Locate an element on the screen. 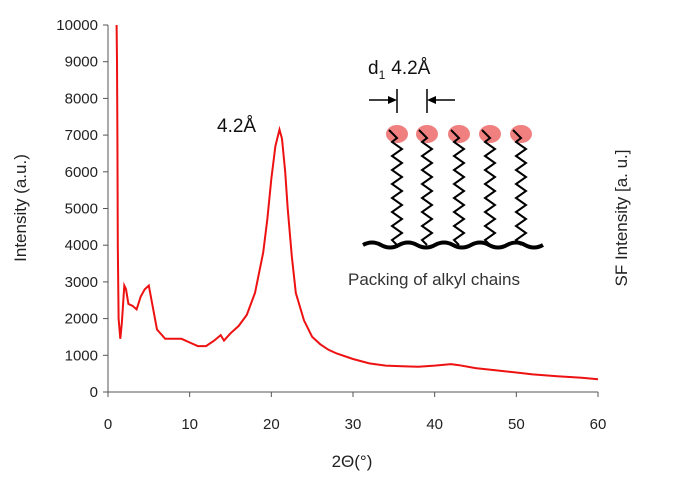 This screenshot has height=488, width=688. x-tick-label: 40 is located at coordinates (434, 424).